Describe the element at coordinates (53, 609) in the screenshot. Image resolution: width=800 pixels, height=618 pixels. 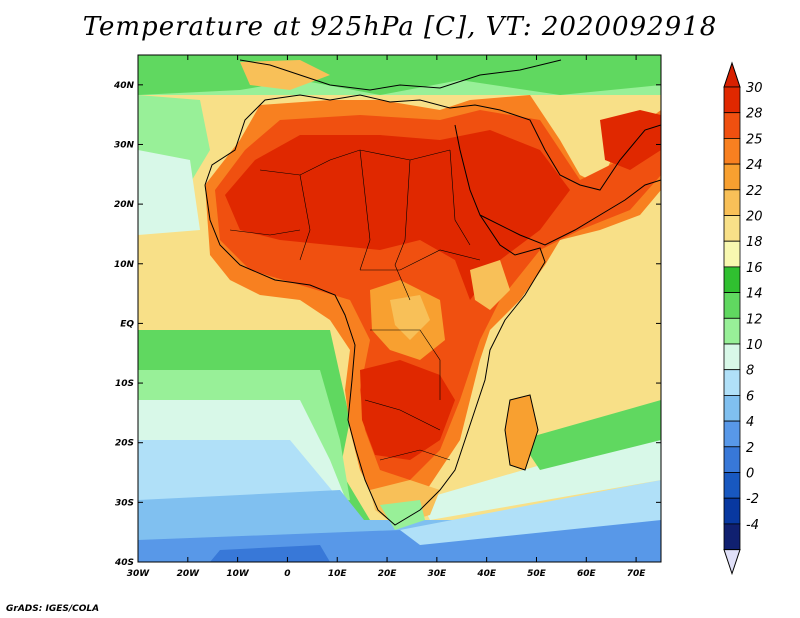
I see `grads-credit: GrADS: IGES/COLA` at that location.